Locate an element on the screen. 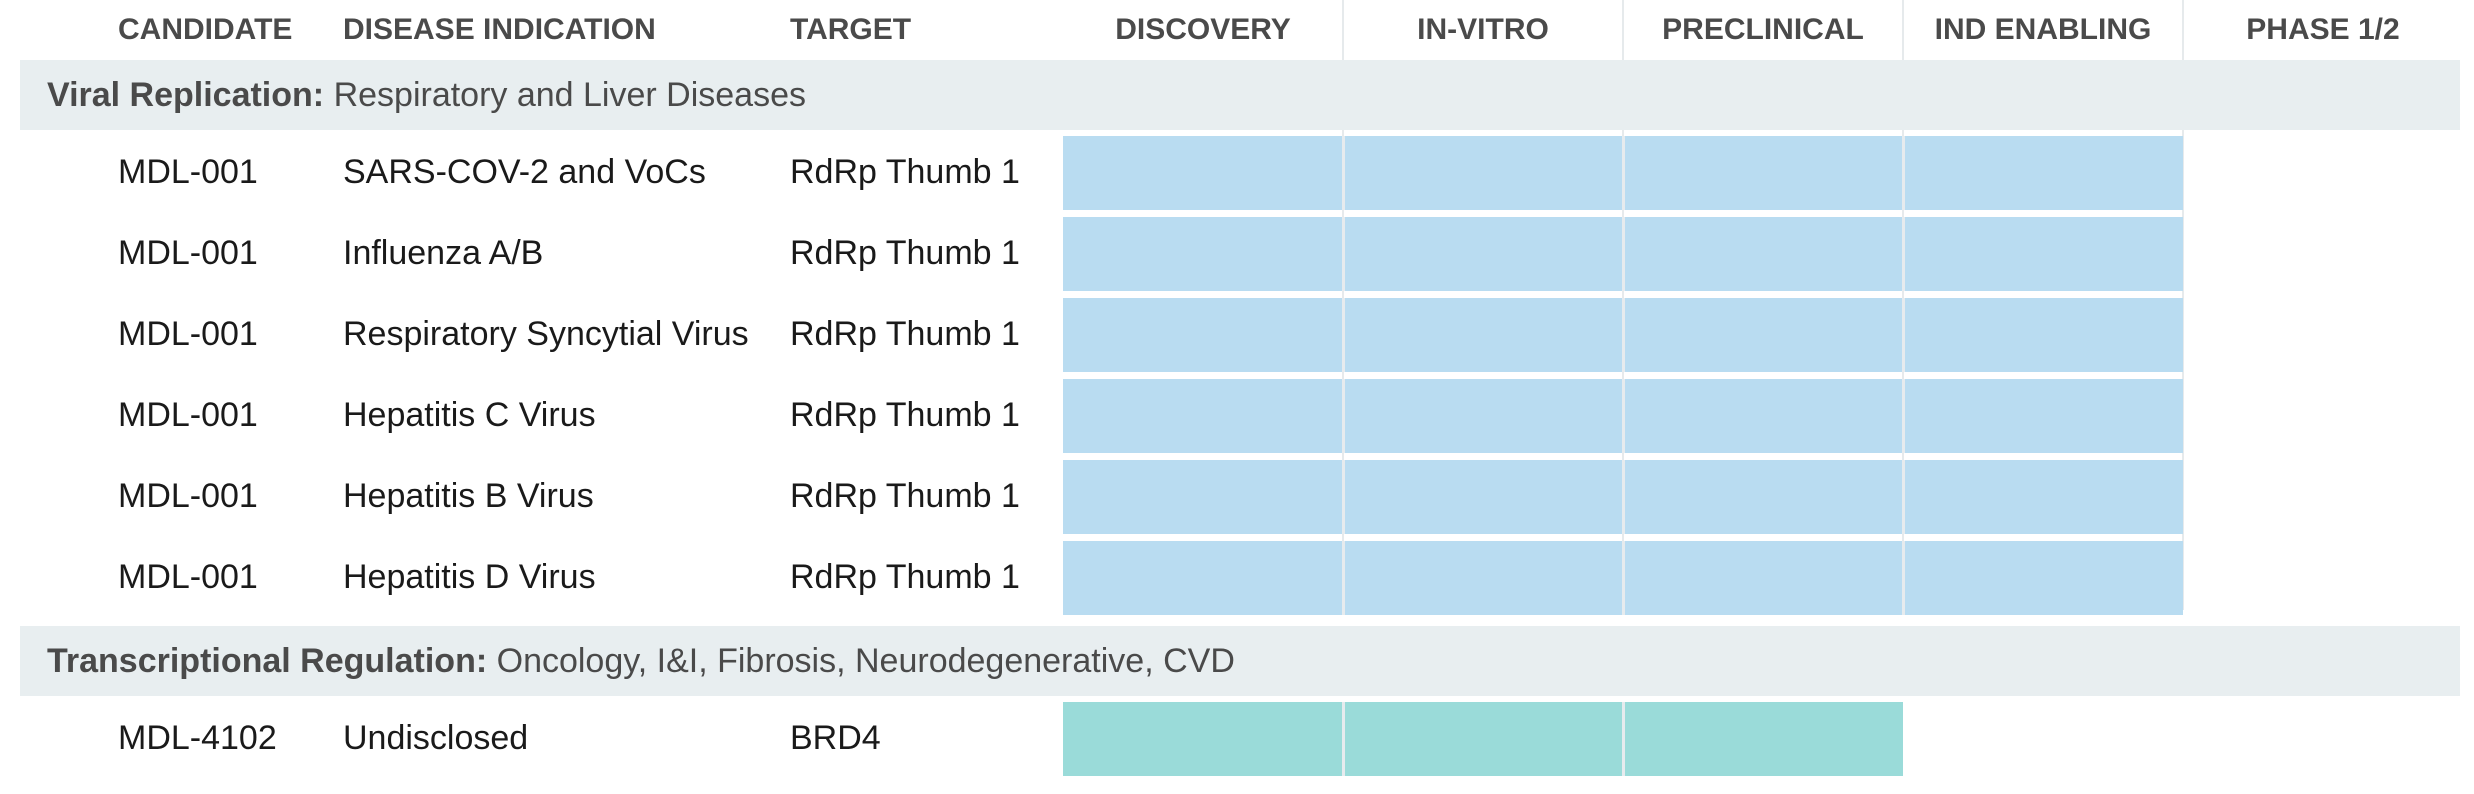 The height and width of the screenshot is (794, 2474). header-stage: PRECLINICAL is located at coordinates (1763, 29).